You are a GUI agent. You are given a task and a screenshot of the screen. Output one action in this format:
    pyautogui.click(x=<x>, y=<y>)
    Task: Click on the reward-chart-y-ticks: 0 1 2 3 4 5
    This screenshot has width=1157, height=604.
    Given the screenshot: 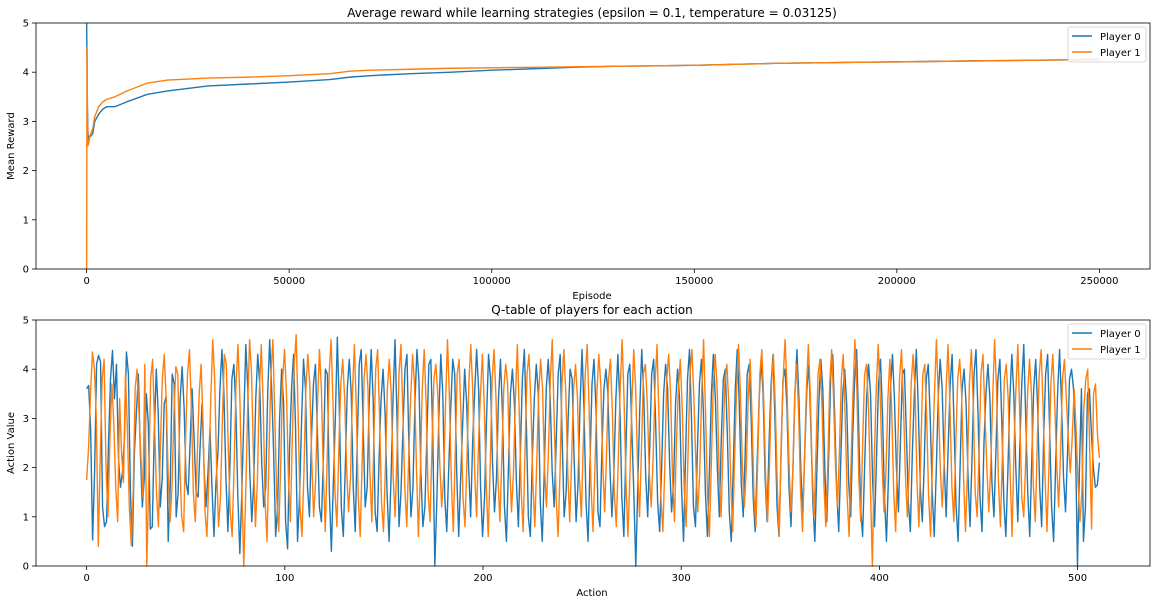 What is the action you would take?
    pyautogui.click(x=29, y=147)
    